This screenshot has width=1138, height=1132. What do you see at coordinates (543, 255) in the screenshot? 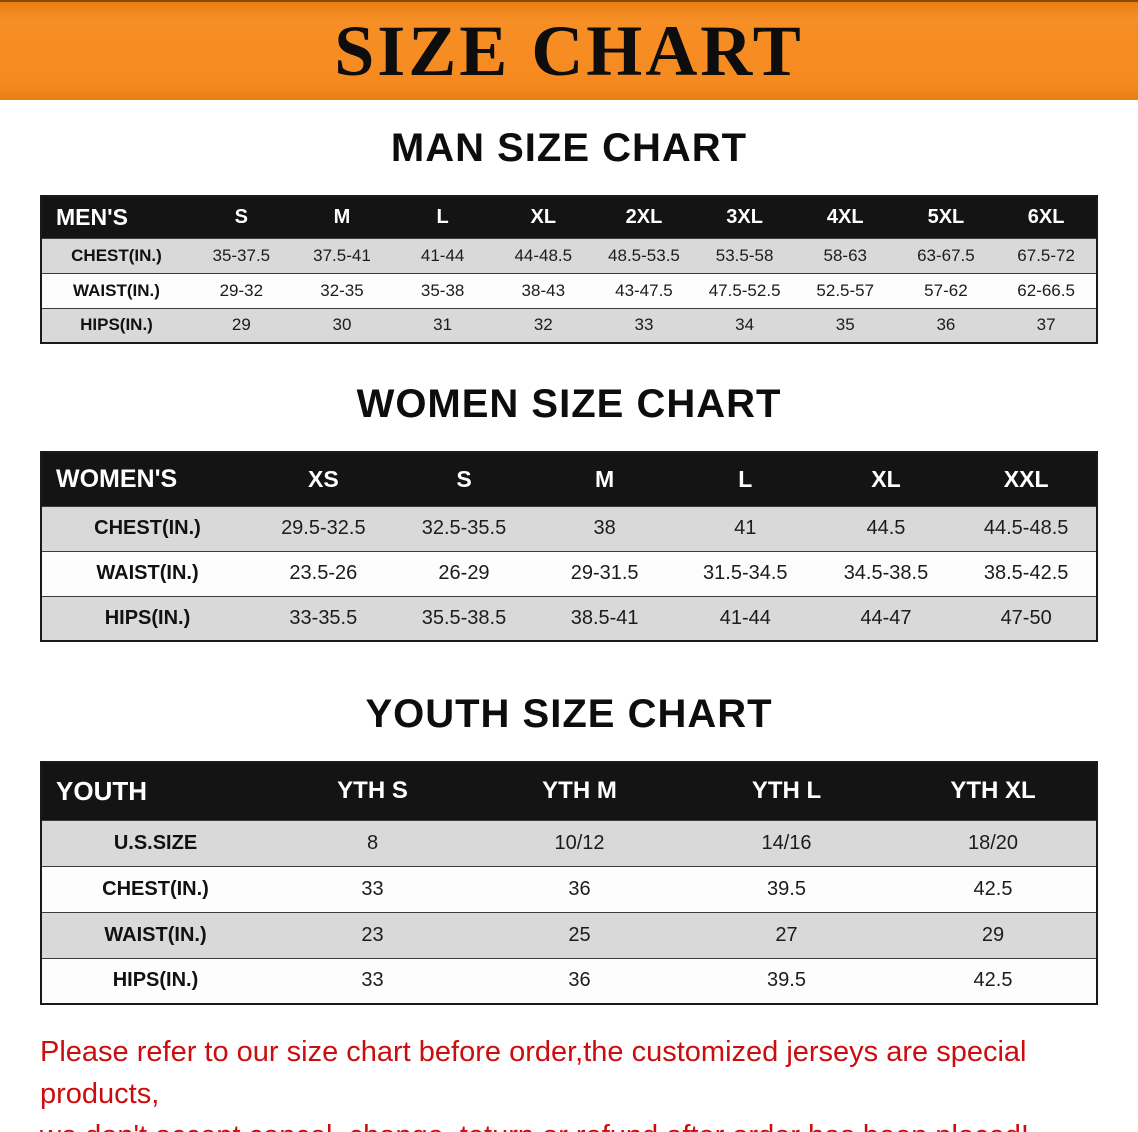
I see `size-value-cell: 44-48.5` at bounding box center [543, 255].